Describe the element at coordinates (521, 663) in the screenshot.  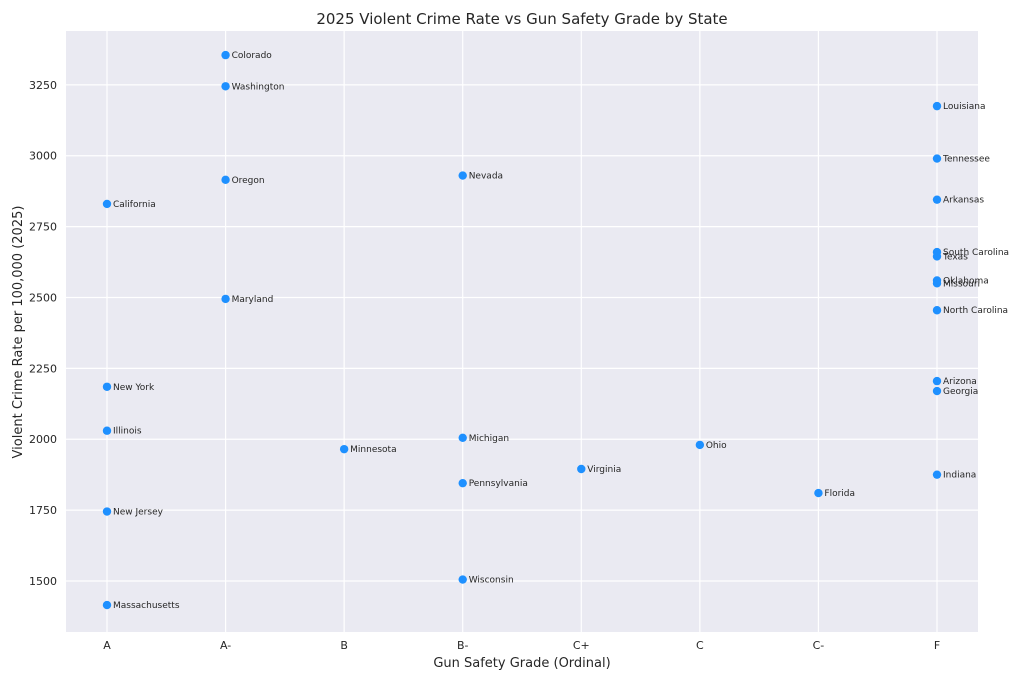
I see `x-axis-label: Gun Safety Grade (Ordinal)` at that location.